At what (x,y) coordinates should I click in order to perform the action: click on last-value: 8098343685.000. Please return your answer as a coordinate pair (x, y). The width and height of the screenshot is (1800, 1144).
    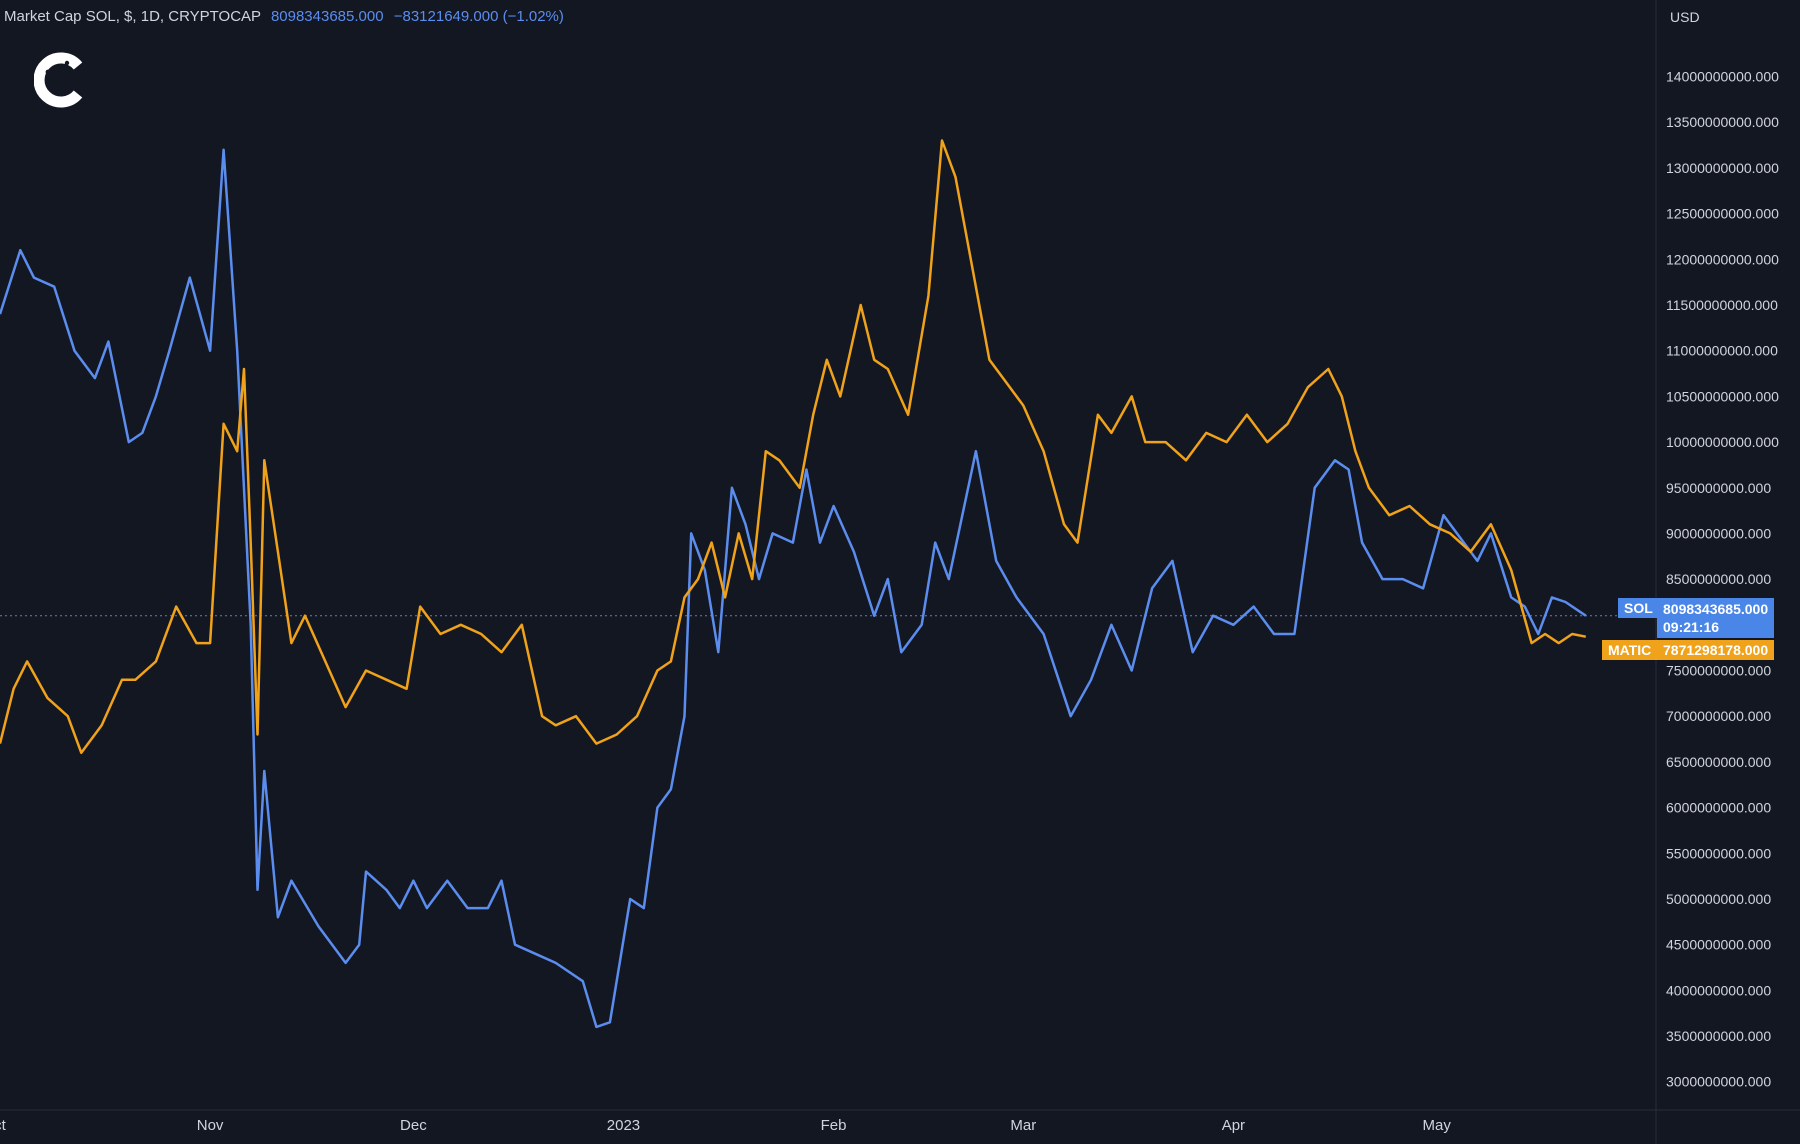
    Looking at the image, I should click on (327, 16).